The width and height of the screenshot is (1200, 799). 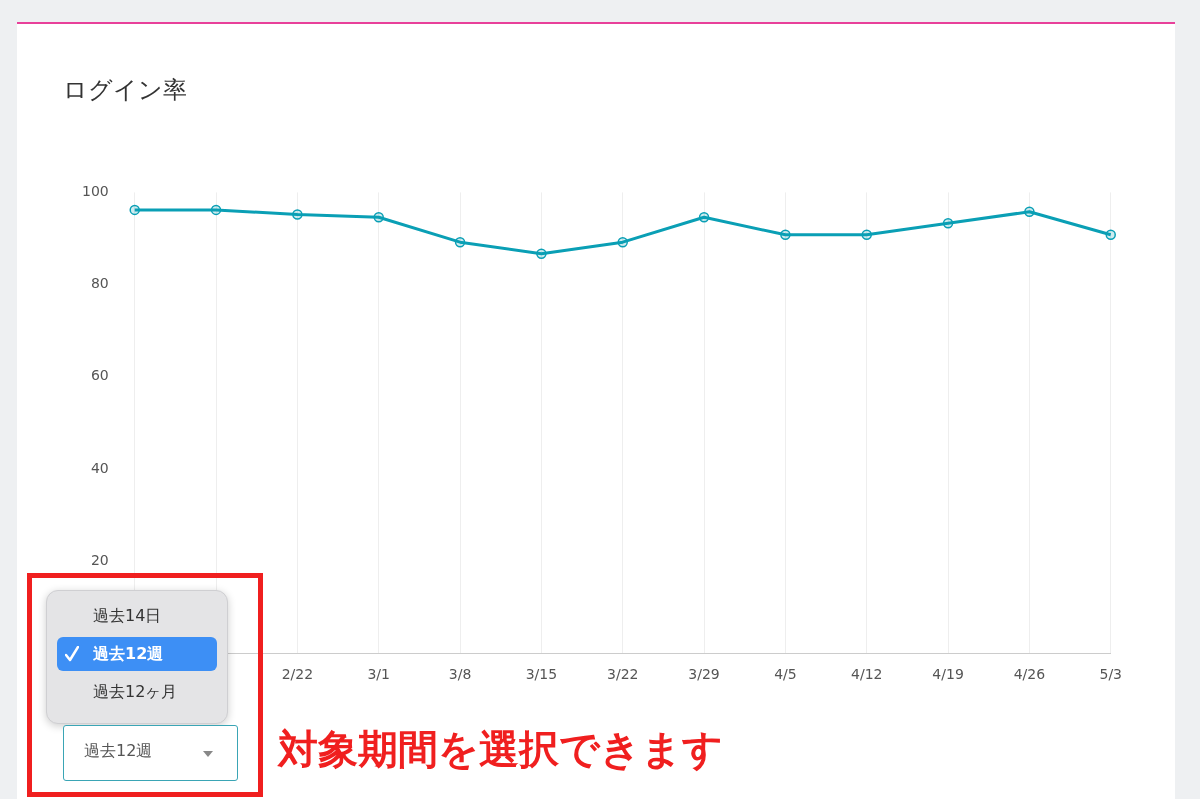 What do you see at coordinates (99, 283) in the screenshot?
I see `y-tick-label: 80` at bounding box center [99, 283].